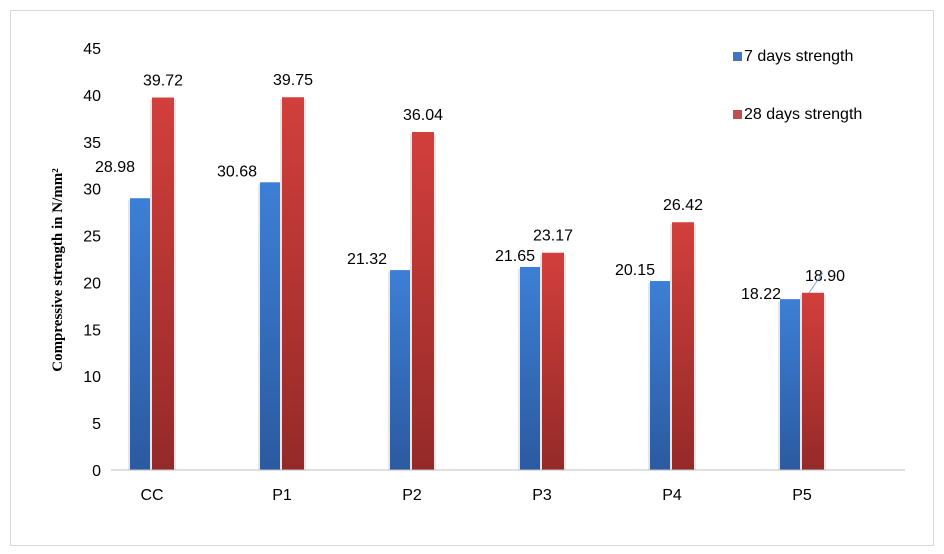  I want to click on y-tick-label: 5, so click(96, 424).